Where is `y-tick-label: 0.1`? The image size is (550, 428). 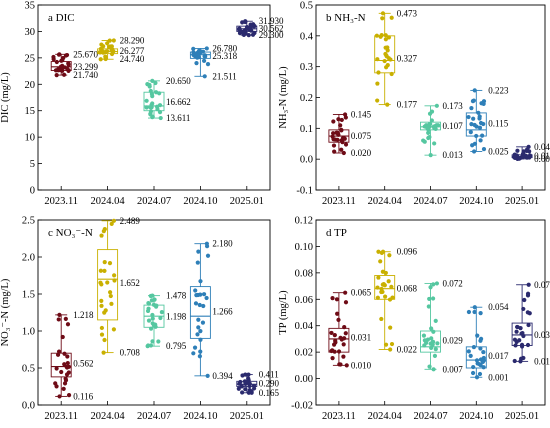 y-tick-label: 0.1 is located at coordinates (306, 129).